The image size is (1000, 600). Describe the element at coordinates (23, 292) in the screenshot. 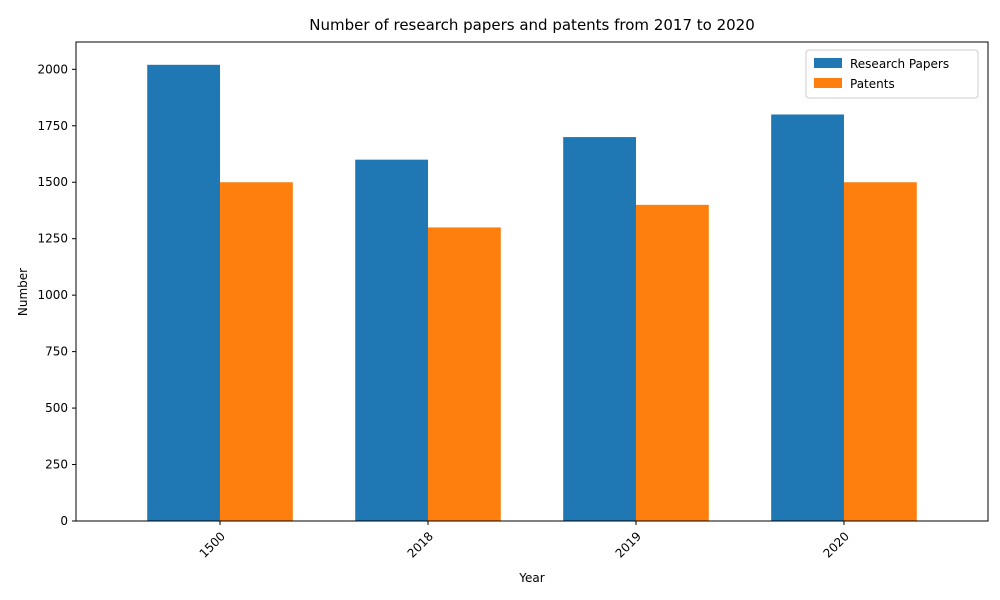

I see `y-axis-label: Number` at that location.